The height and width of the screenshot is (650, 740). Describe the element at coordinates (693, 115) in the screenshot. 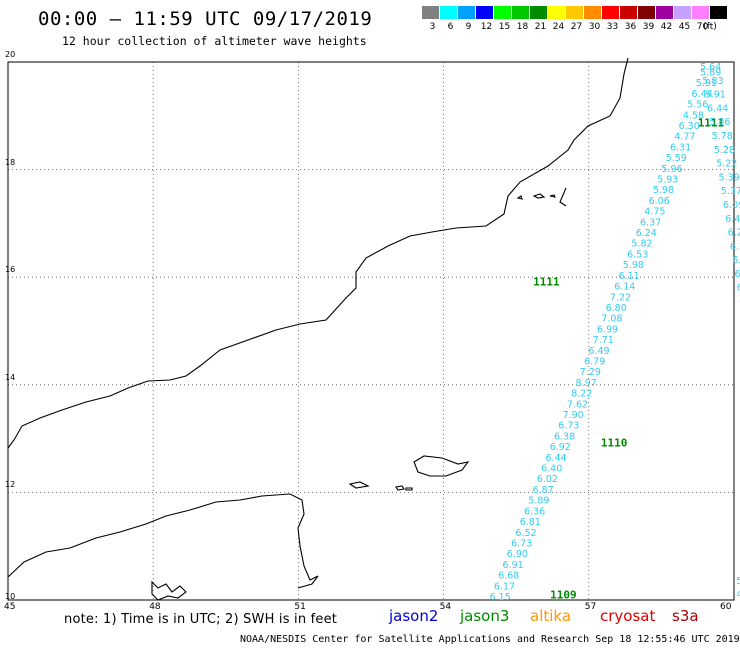

I see `wave-height-value: 4.58` at that location.